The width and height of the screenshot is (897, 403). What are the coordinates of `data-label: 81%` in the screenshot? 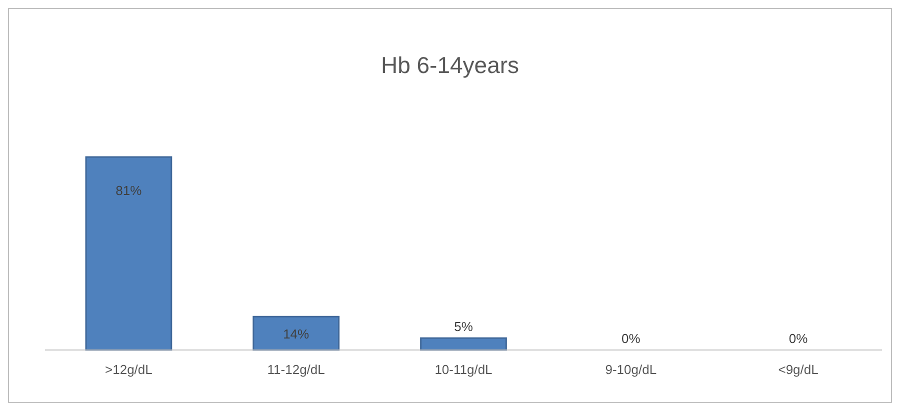 It's located at (129, 190).